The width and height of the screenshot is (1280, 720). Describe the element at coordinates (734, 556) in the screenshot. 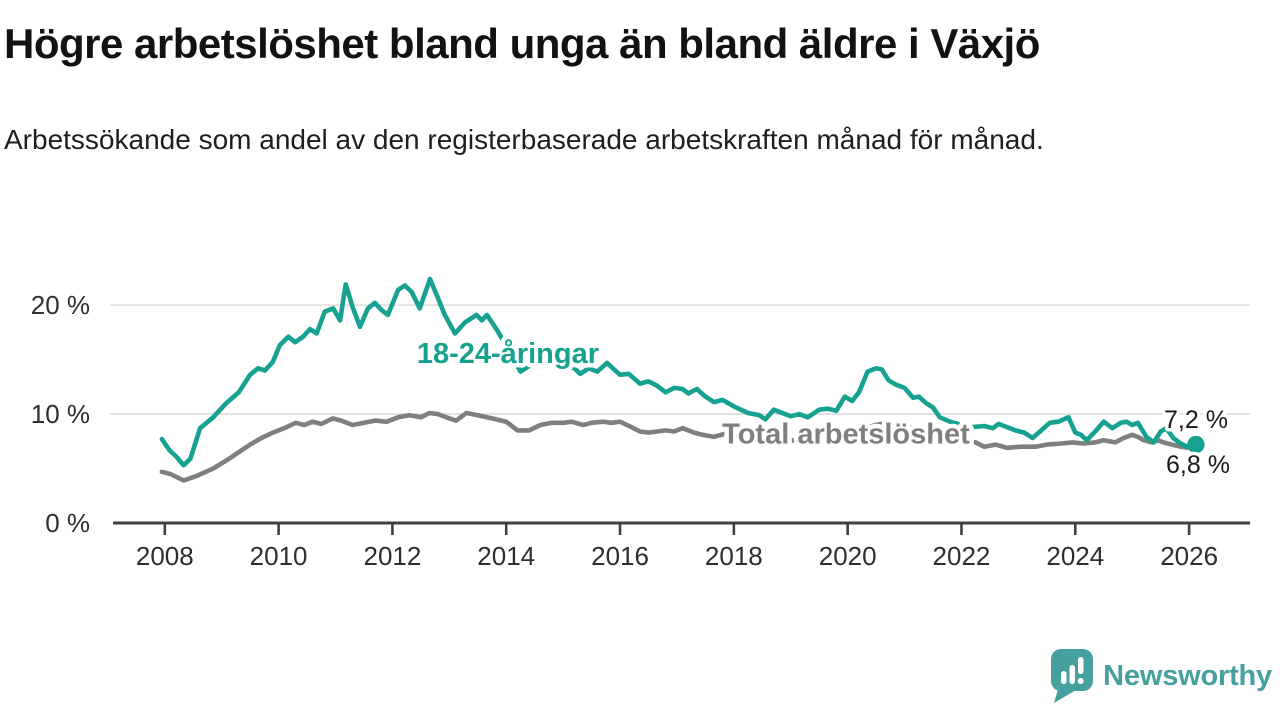

I see `x-tick-label-2018: 2018` at that location.